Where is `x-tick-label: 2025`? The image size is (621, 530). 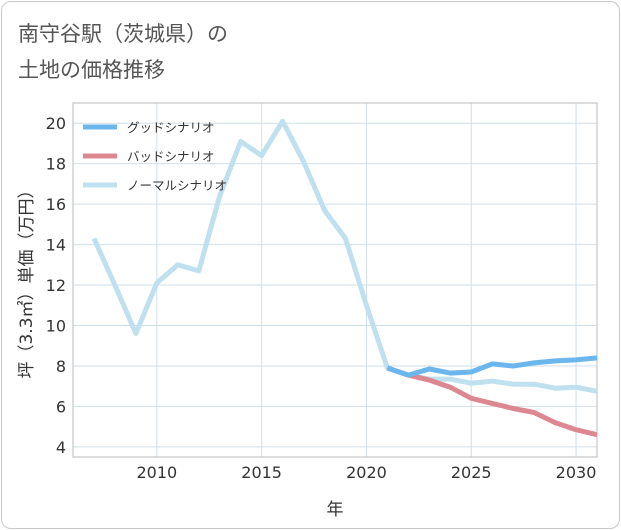 x-tick-label: 2025 is located at coordinates (471, 472).